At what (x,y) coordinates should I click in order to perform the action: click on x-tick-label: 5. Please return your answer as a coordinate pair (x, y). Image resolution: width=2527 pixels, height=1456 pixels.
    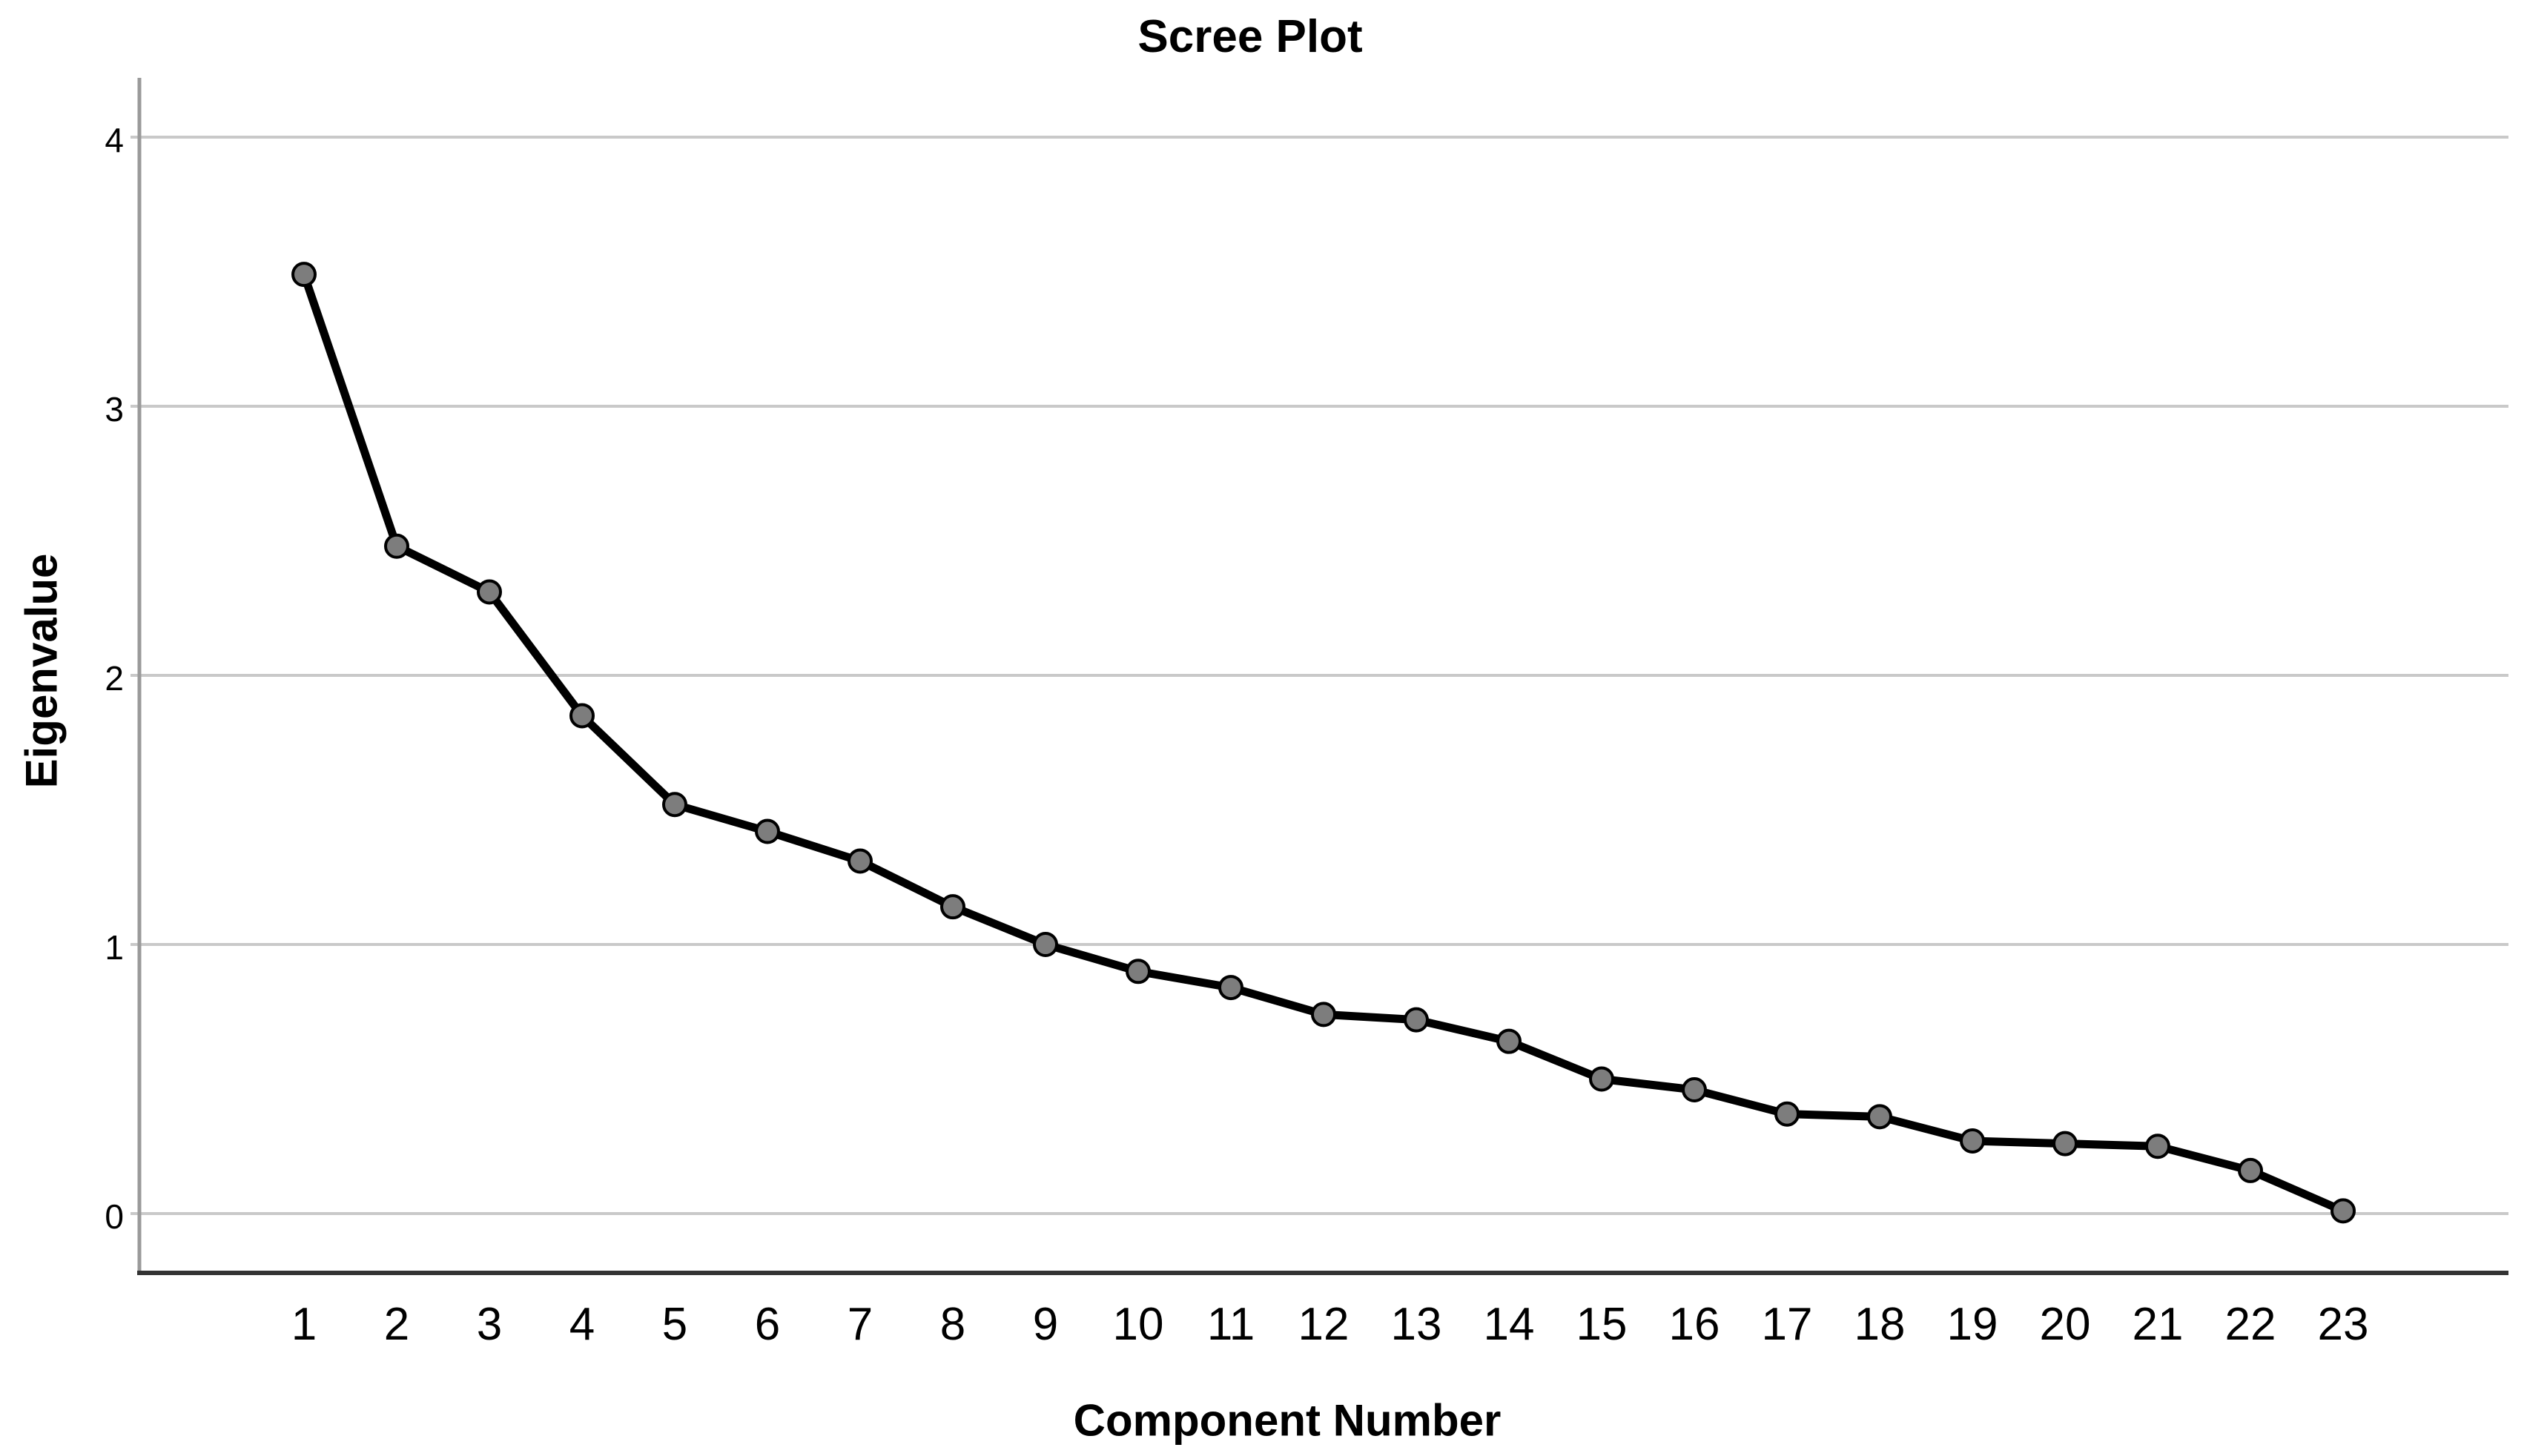
    Looking at the image, I should click on (674, 1324).